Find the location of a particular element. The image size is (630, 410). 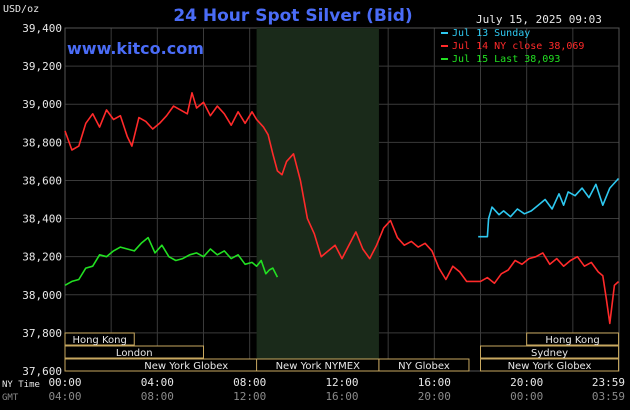

session-label: London is located at coordinates (134, 353).